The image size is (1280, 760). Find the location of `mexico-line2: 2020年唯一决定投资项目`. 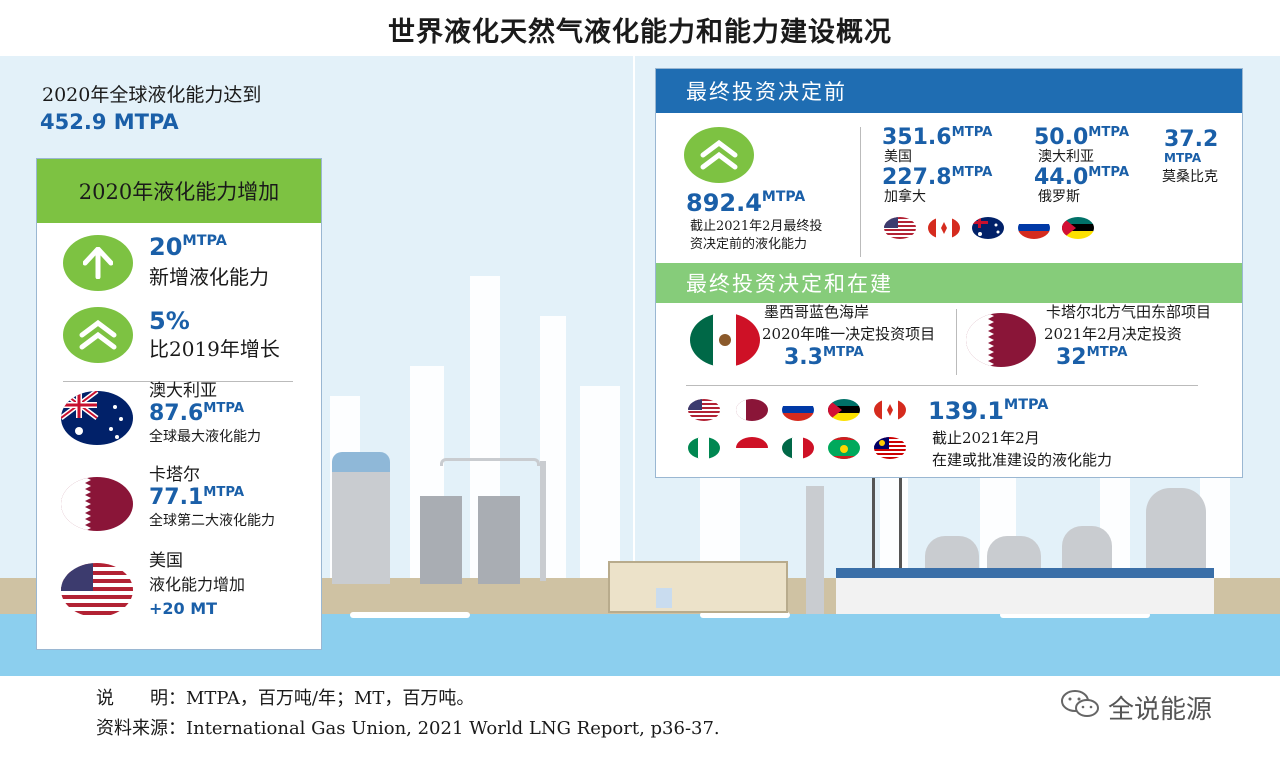

mexico-line2: 2020年唯一决定投资项目 is located at coordinates (849, 334).